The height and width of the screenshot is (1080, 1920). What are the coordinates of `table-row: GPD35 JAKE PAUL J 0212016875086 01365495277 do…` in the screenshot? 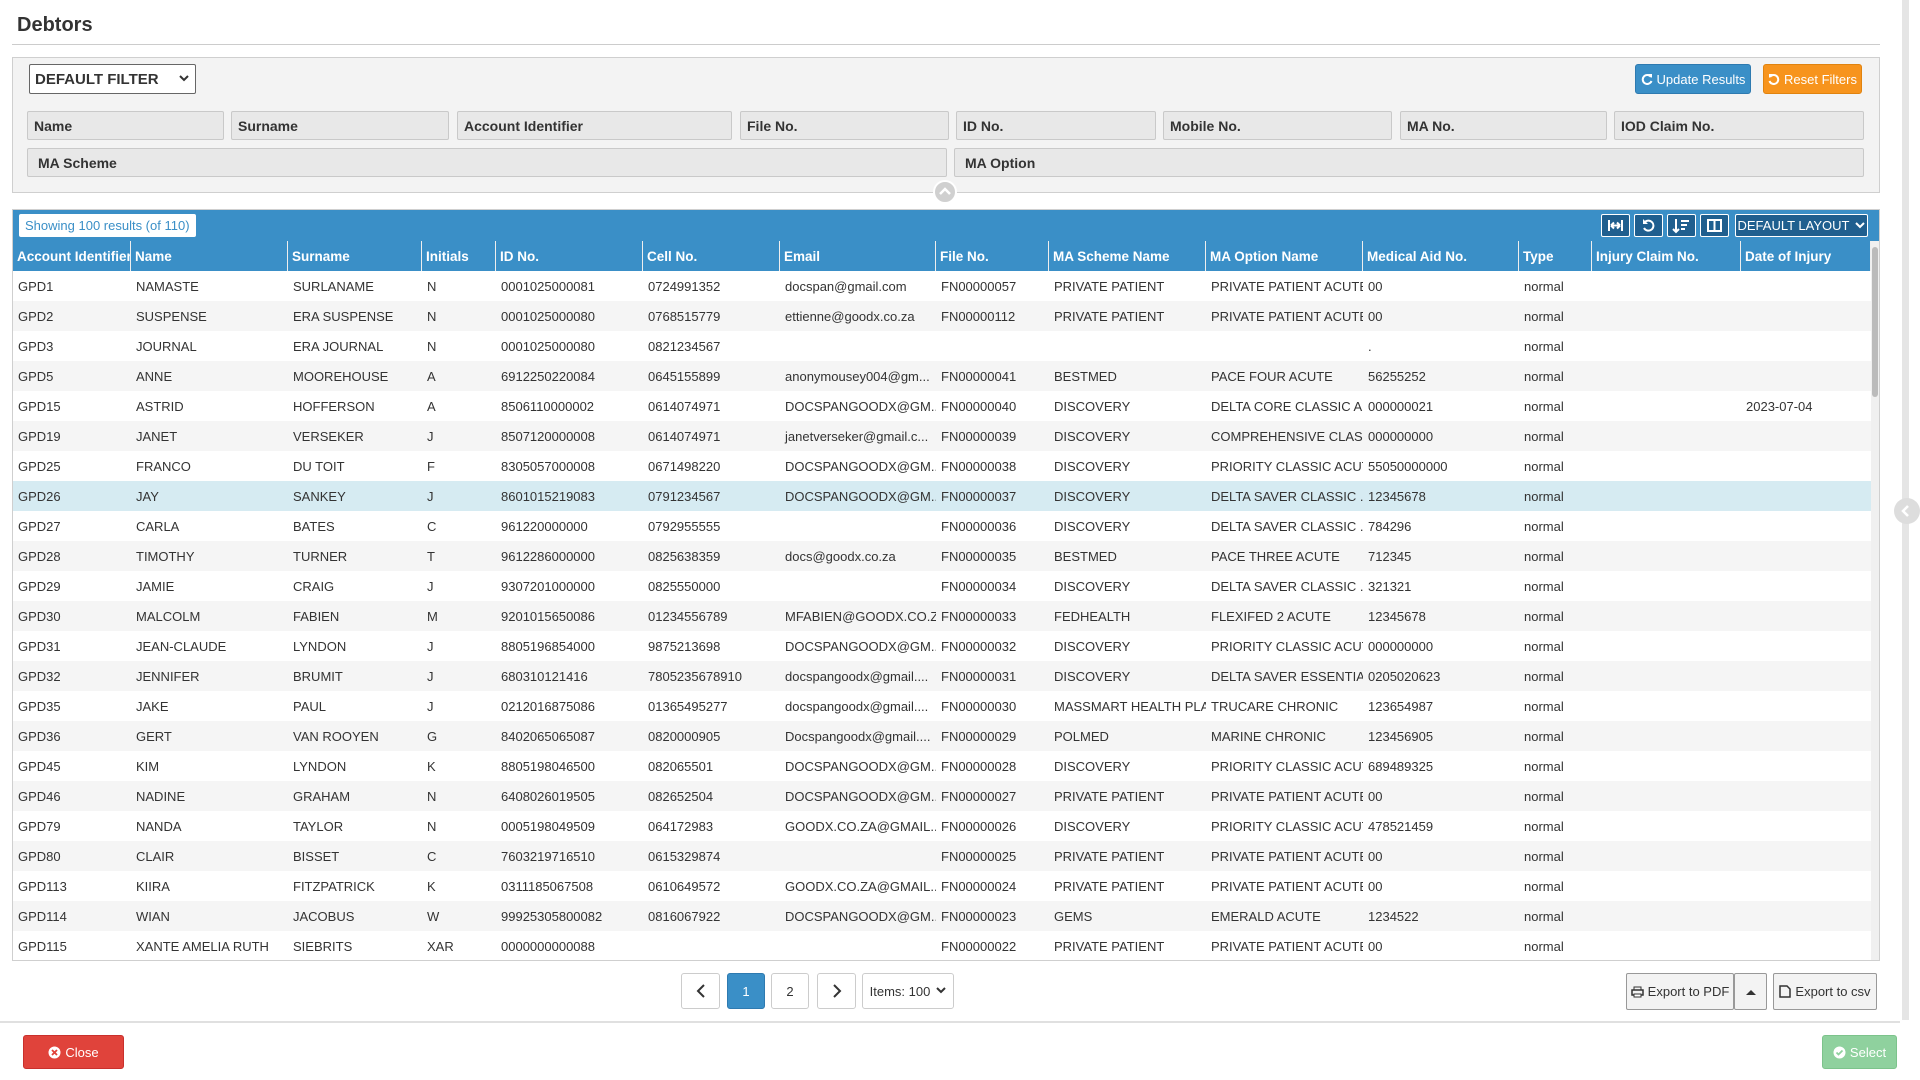 It's located at (942, 706).